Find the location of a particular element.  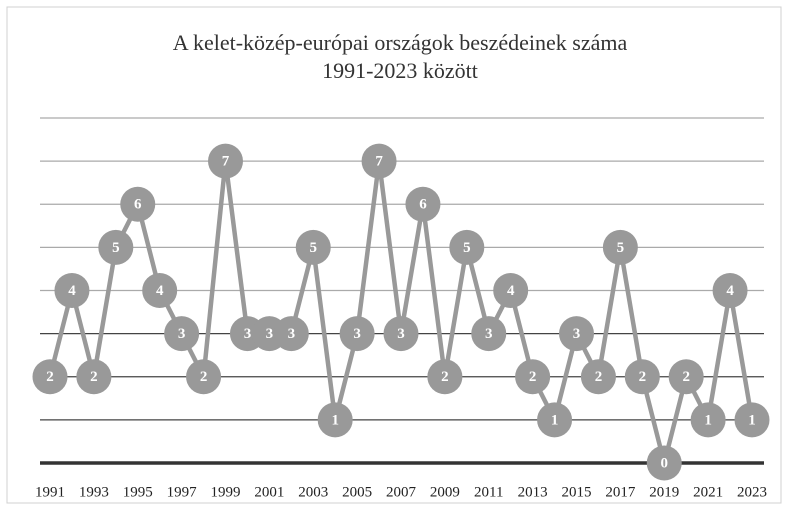

x-tick-label: 2009 is located at coordinates (445, 492).